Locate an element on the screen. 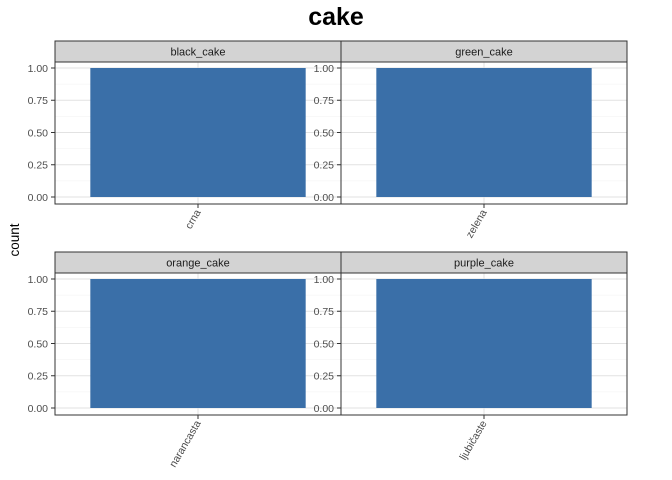 This screenshot has width=672, height=480. facet-strip-label: green_cake is located at coordinates (484, 53).